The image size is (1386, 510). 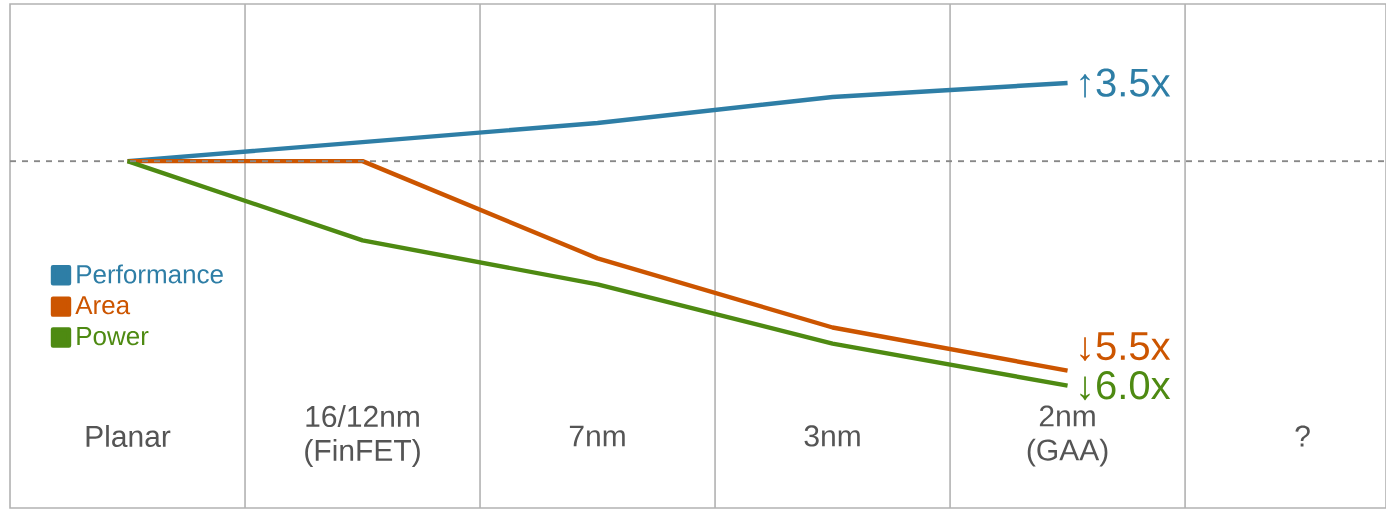 I want to click on x-tick-label: 16/12nm (FinFET), so click(x=362, y=436).